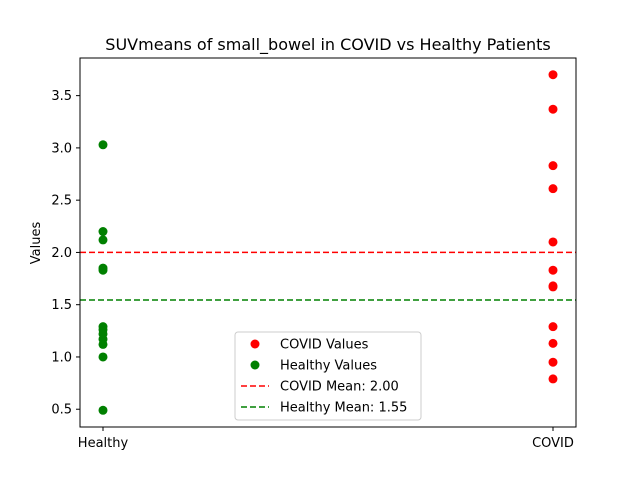  I want to click on y-tick-label: 3.0, so click(61, 148).